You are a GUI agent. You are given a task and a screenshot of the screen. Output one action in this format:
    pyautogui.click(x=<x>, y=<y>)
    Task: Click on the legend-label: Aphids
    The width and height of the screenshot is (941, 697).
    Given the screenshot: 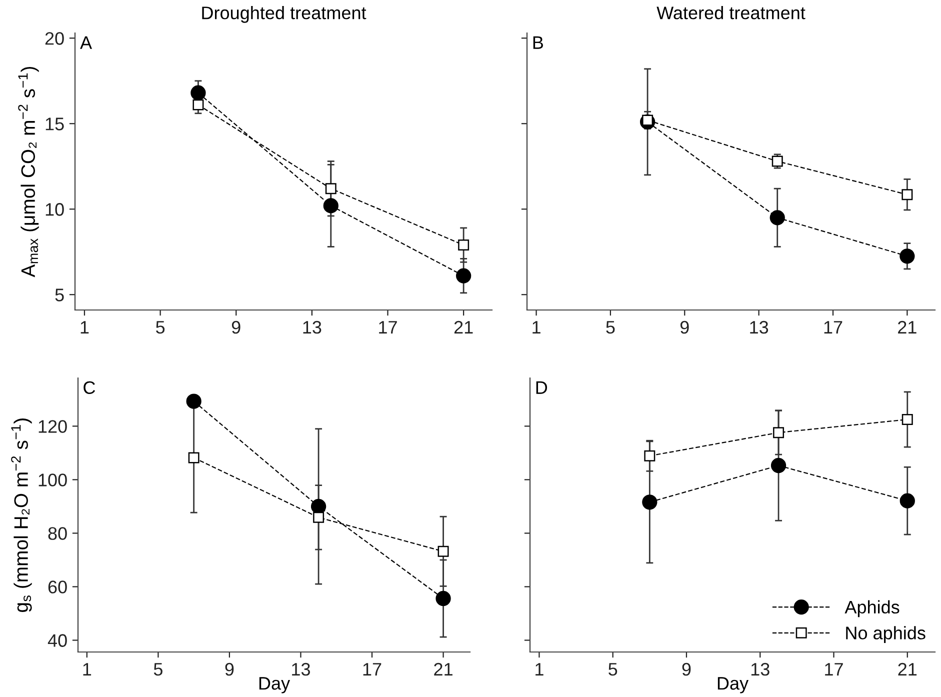 What is the action you would take?
    pyautogui.click(x=872, y=609)
    